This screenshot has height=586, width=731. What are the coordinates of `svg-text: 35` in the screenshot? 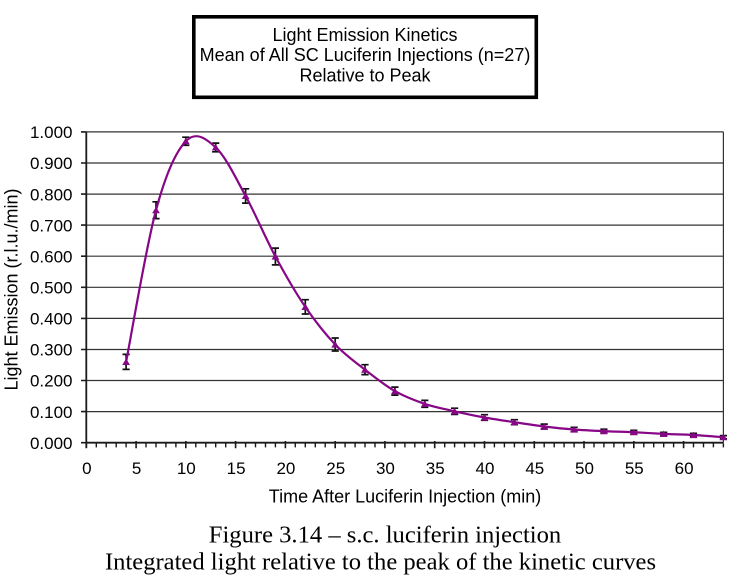 It's located at (435, 468).